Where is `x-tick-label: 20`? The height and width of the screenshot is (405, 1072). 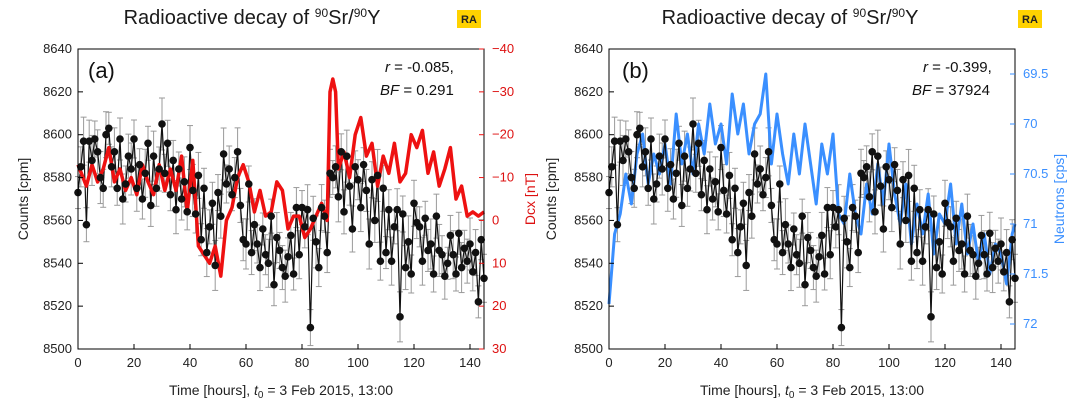 x-tick-label: 20 is located at coordinates (134, 362).